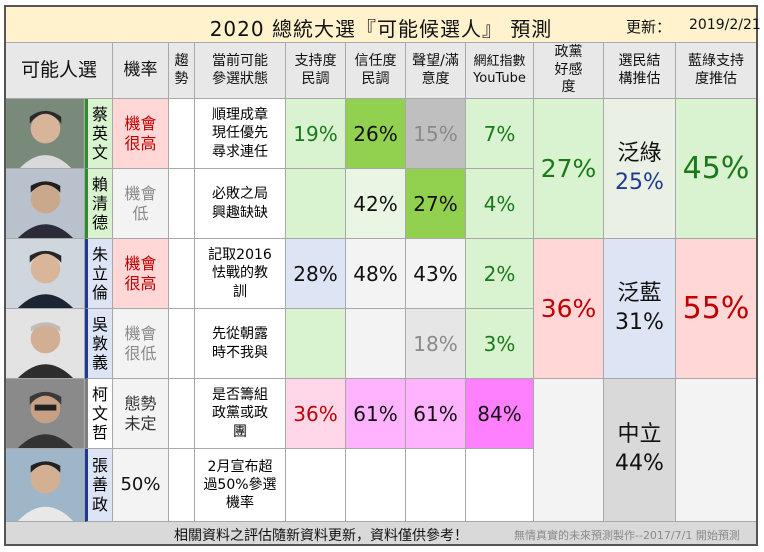 This screenshot has height=552, width=764. Describe the element at coordinates (725, 25) in the screenshot. I see `update-date: 2019/2/21` at that location.